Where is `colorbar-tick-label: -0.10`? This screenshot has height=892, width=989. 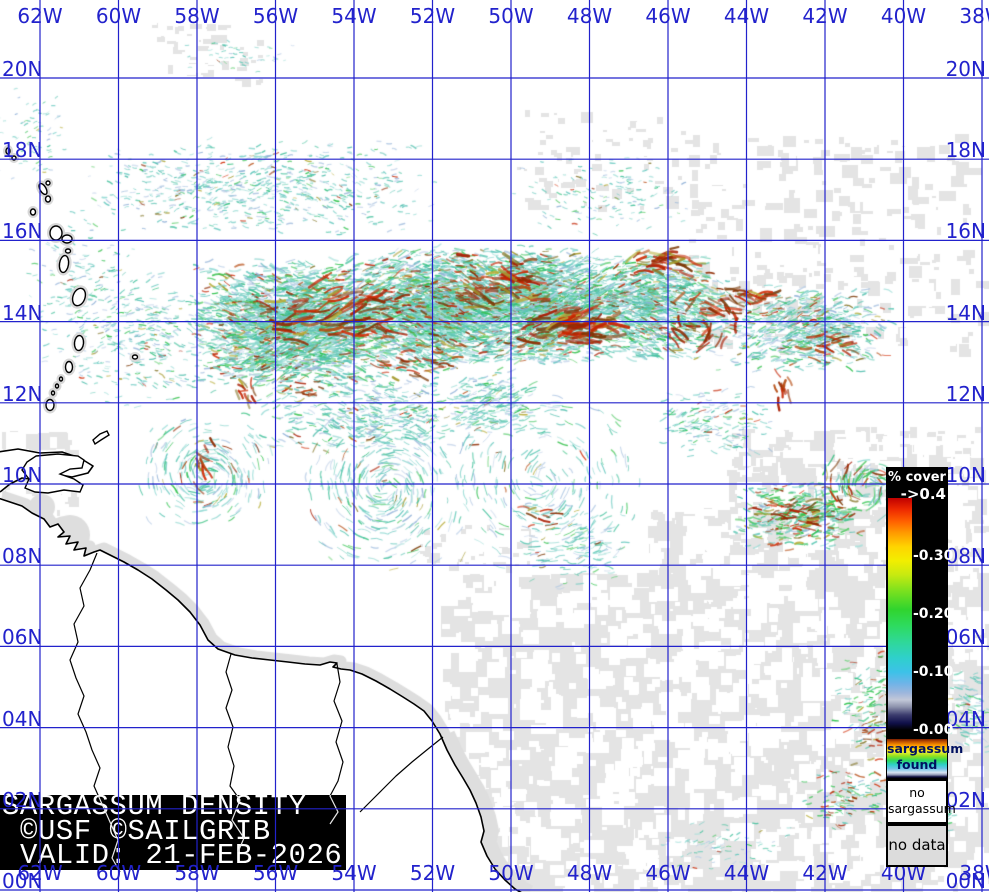 colorbar-tick-label: -0.10 is located at coordinates (933, 672).